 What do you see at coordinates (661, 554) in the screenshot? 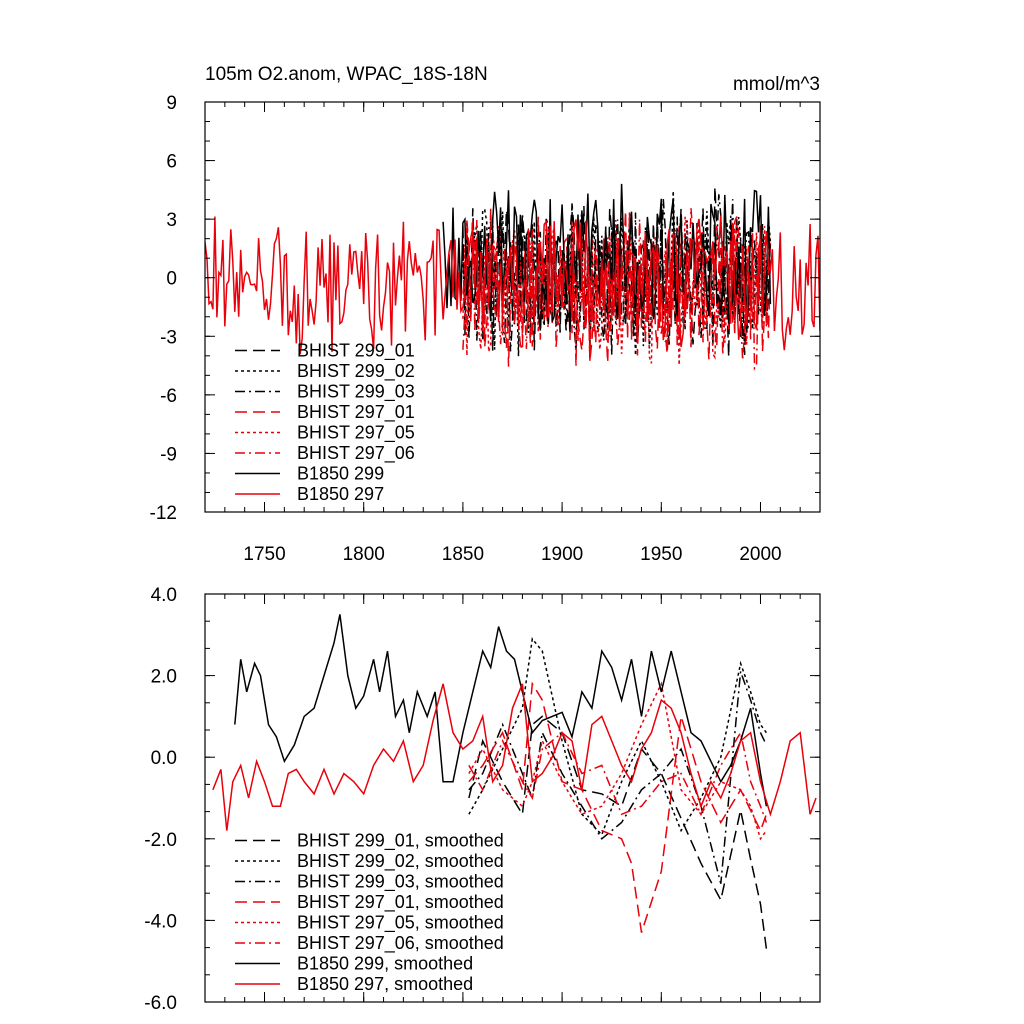
I see `x-tick-label: 1950` at bounding box center [661, 554].